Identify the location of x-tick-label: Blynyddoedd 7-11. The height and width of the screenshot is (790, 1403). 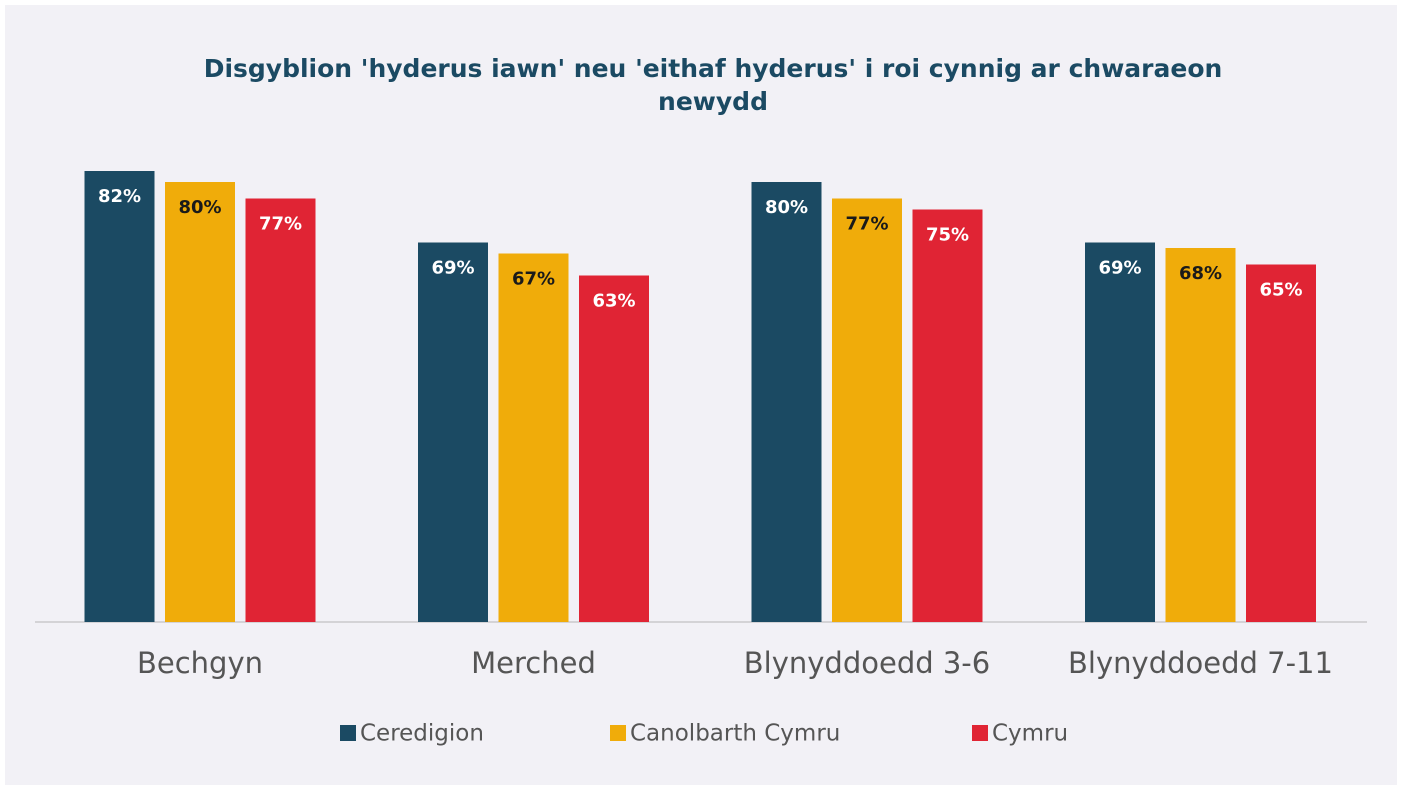
(1200, 663).